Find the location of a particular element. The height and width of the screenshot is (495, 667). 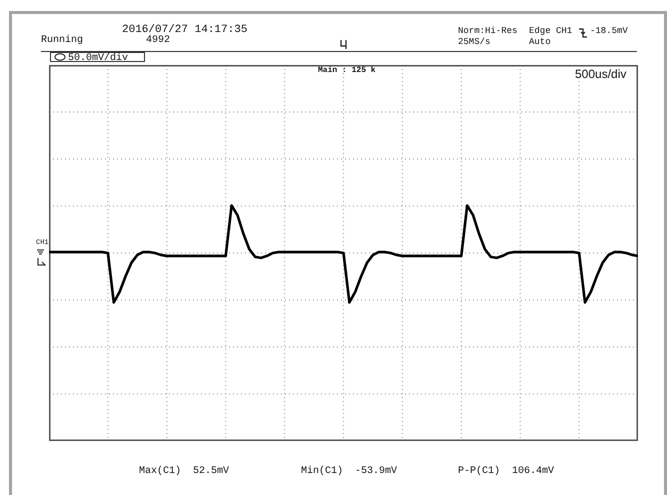

text: P-P(C1) 106.4mV is located at coordinates (506, 471).